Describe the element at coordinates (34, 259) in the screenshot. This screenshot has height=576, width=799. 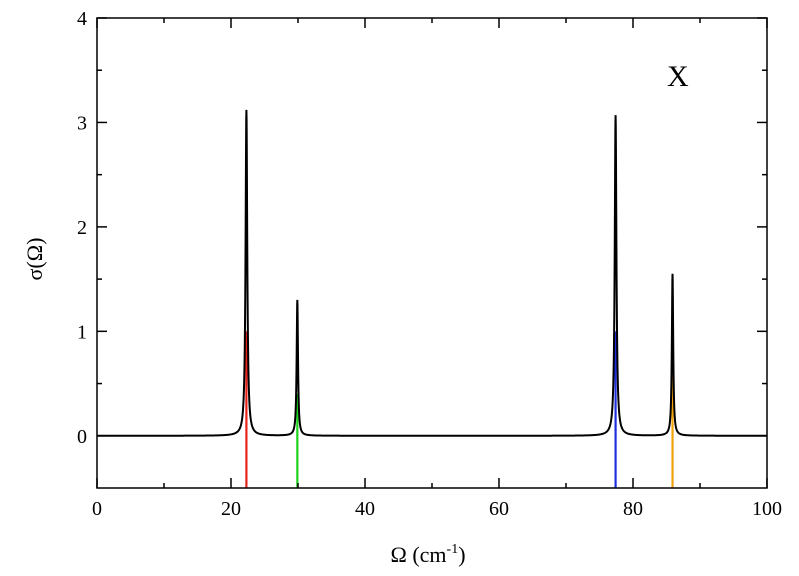
I see `y-axis-label: σ(Ω)` at that location.